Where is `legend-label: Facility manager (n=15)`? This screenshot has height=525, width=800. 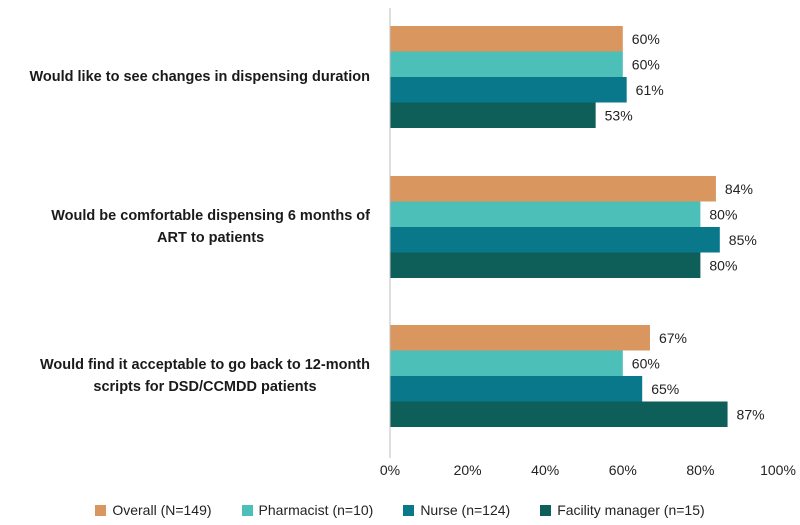
legend-label: Facility manager (n=15) is located at coordinates (631, 510).